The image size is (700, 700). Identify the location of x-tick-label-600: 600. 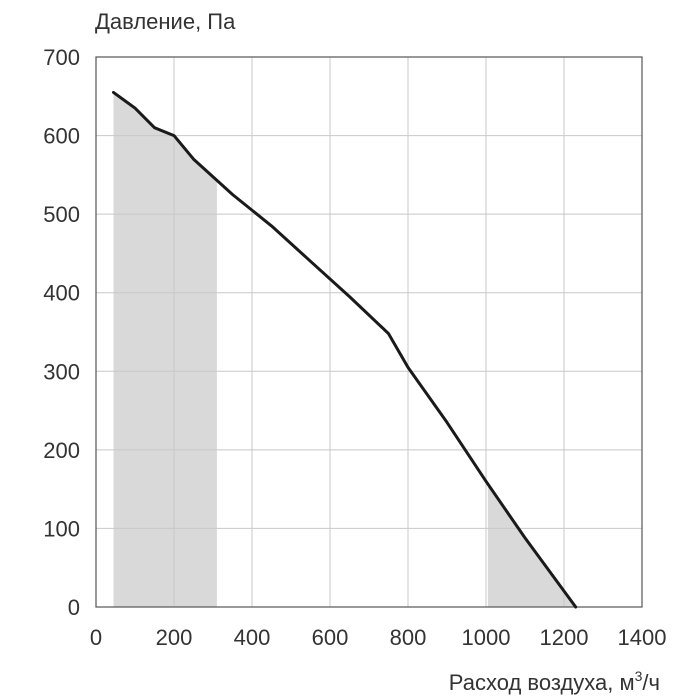
(330, 637).